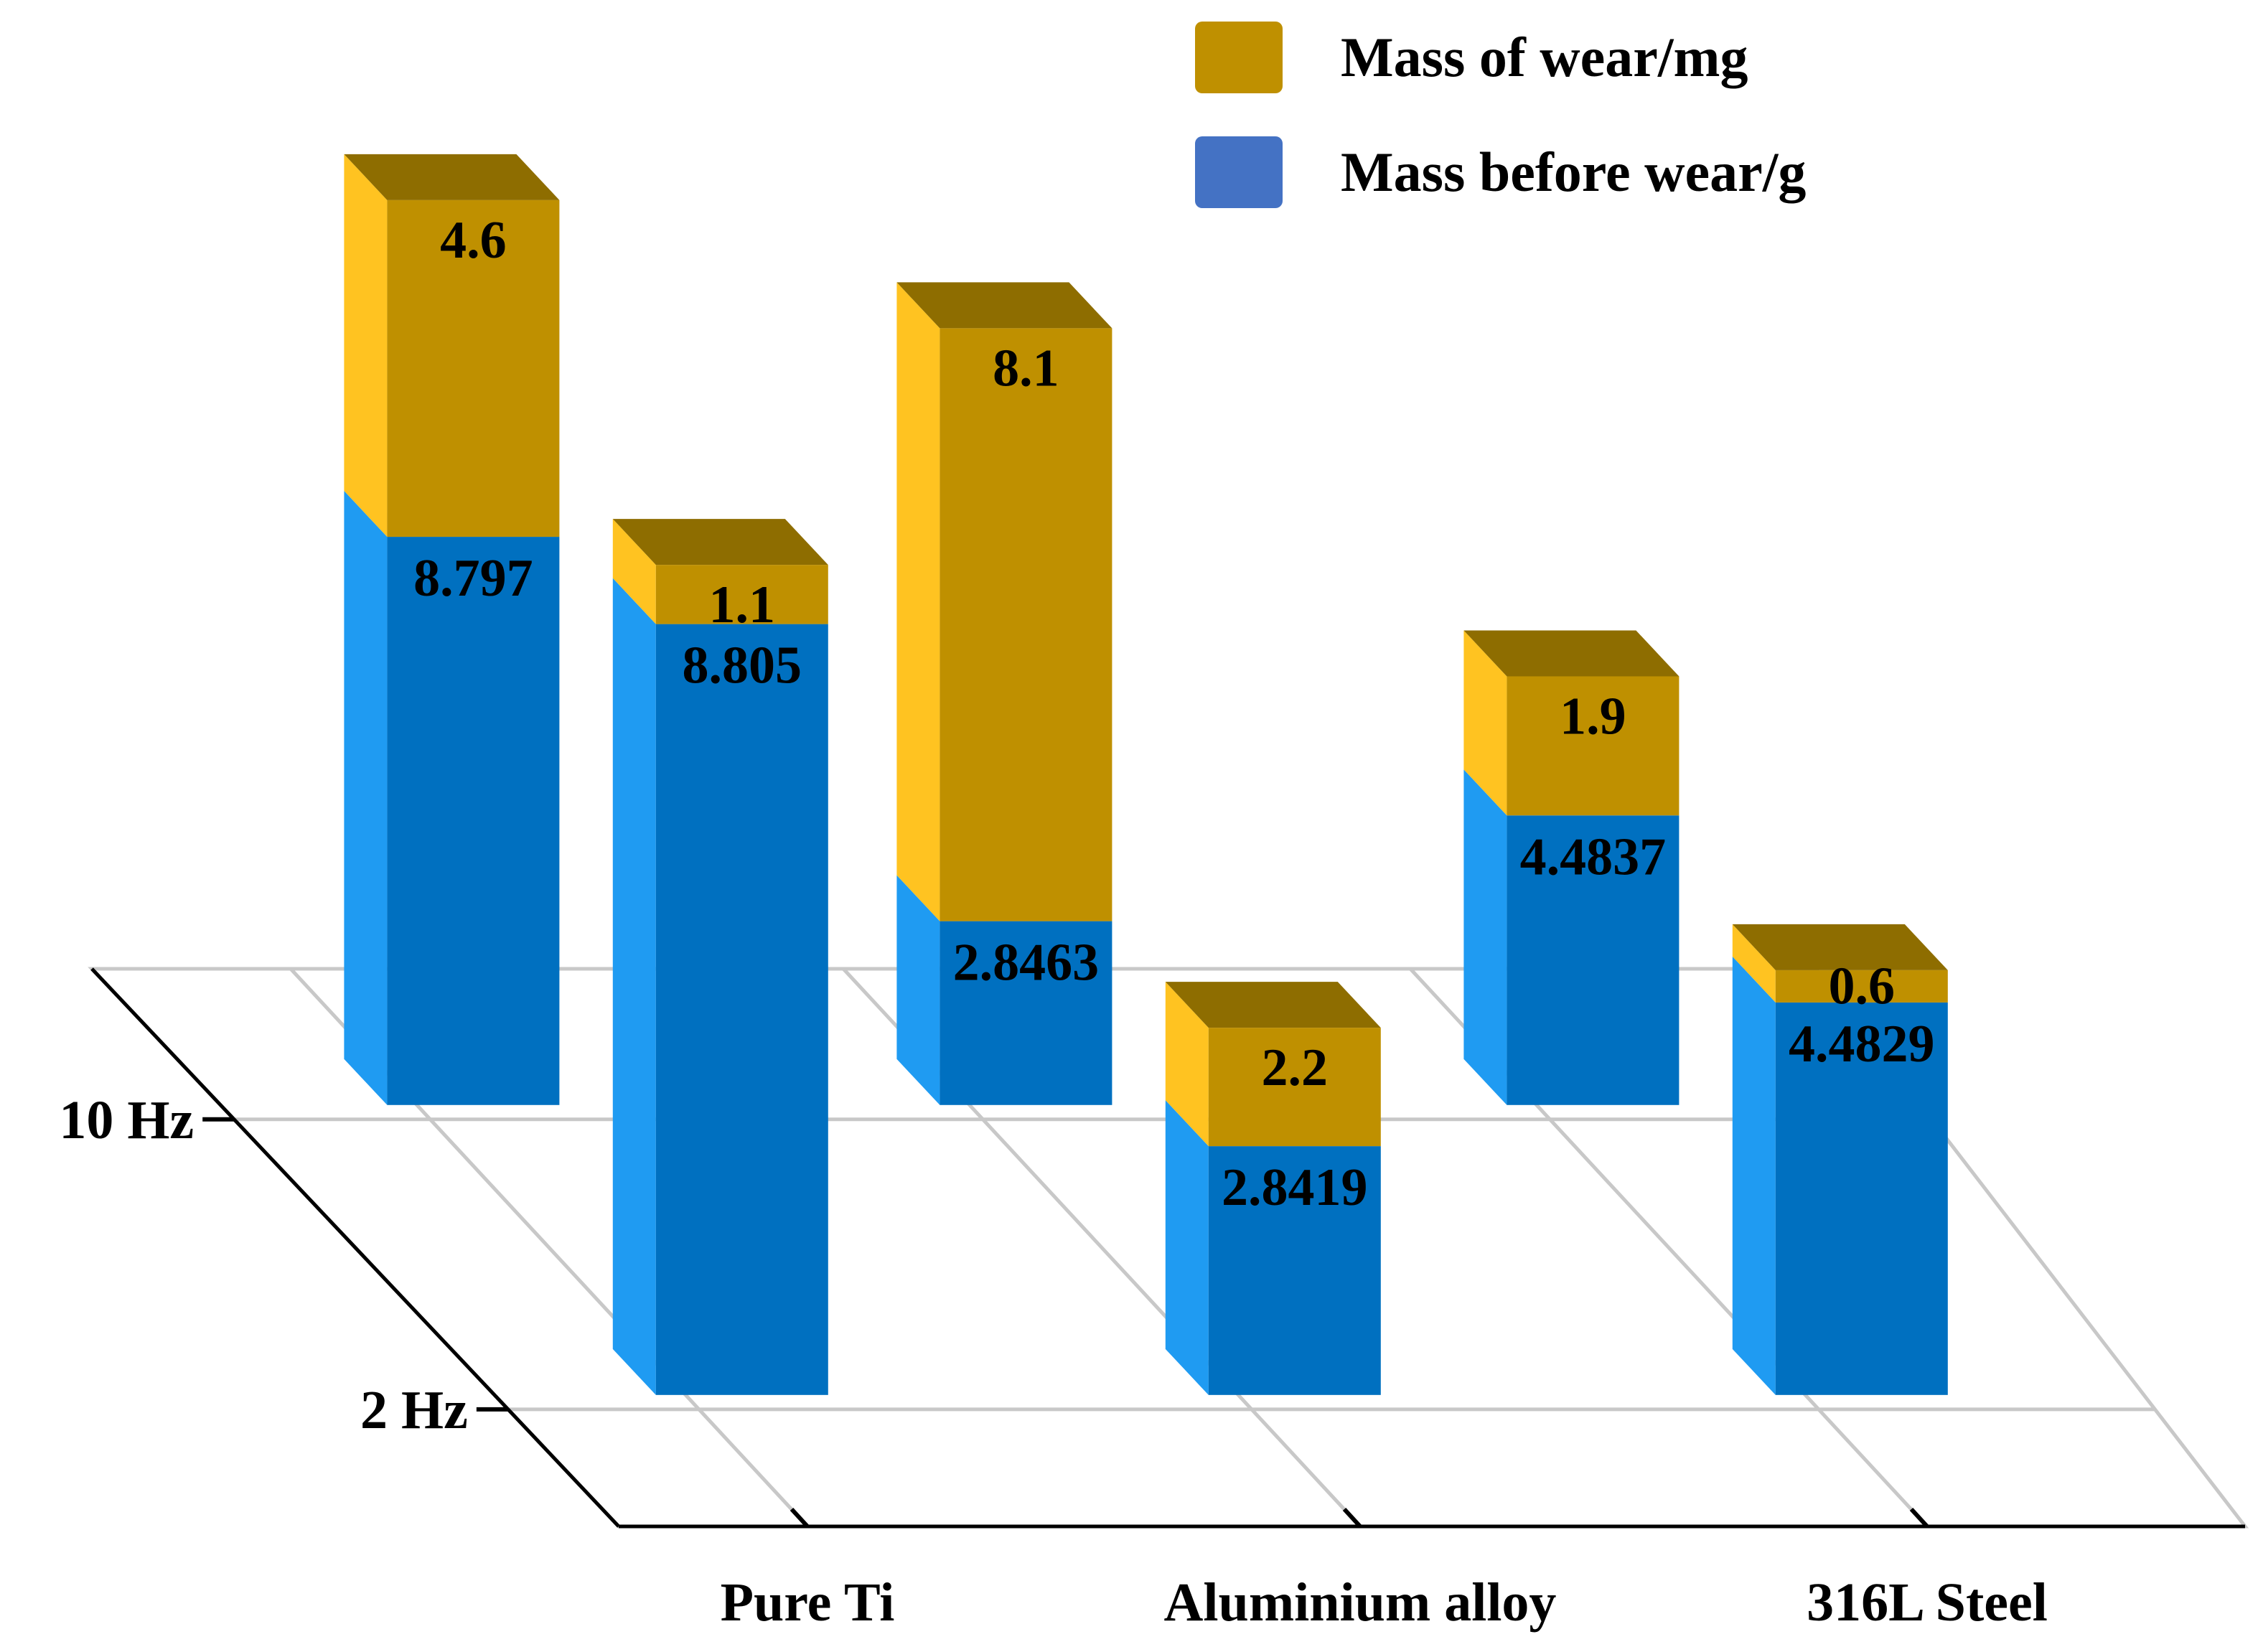  I want to click on category-label: Aluminium alloy, so click(1360, 1602).